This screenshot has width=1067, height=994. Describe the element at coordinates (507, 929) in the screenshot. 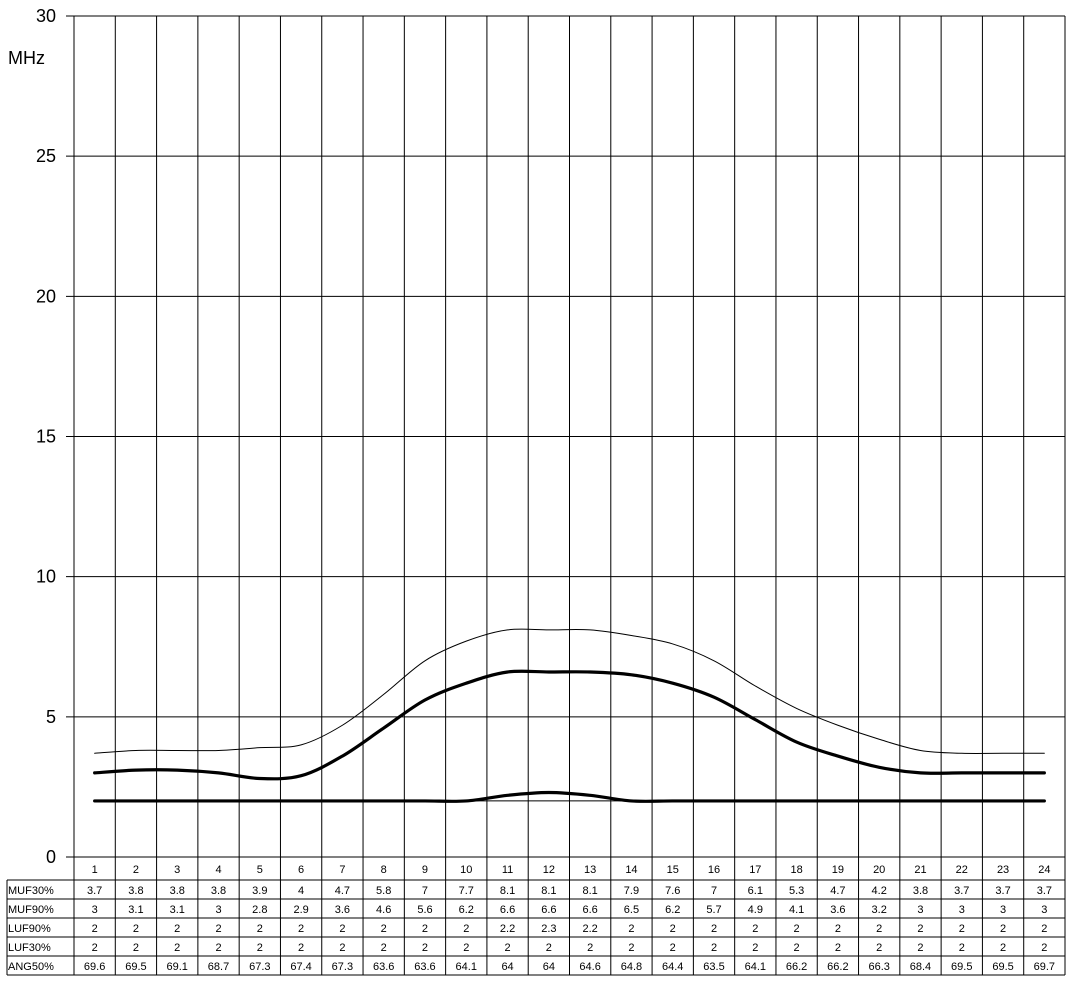

I see `table-cell: 2.2` at that location.